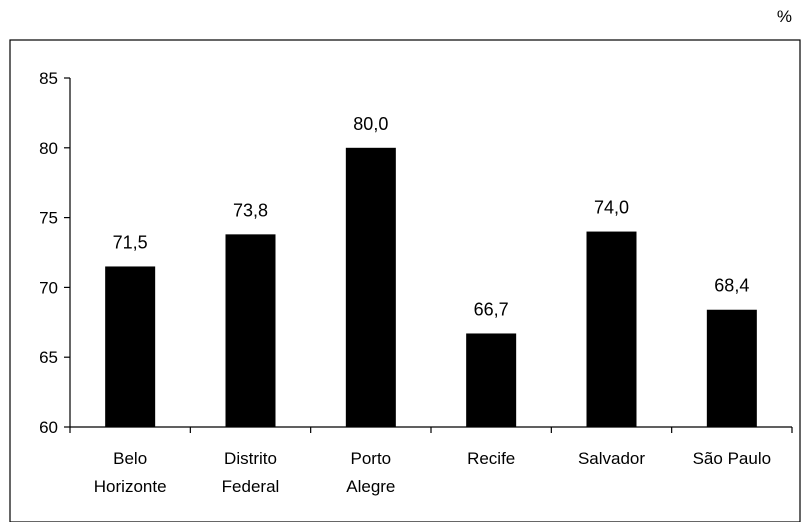 The height and width of the screenshot is (527, 801). I want to click on category-label: Recife, so click(491, 458).